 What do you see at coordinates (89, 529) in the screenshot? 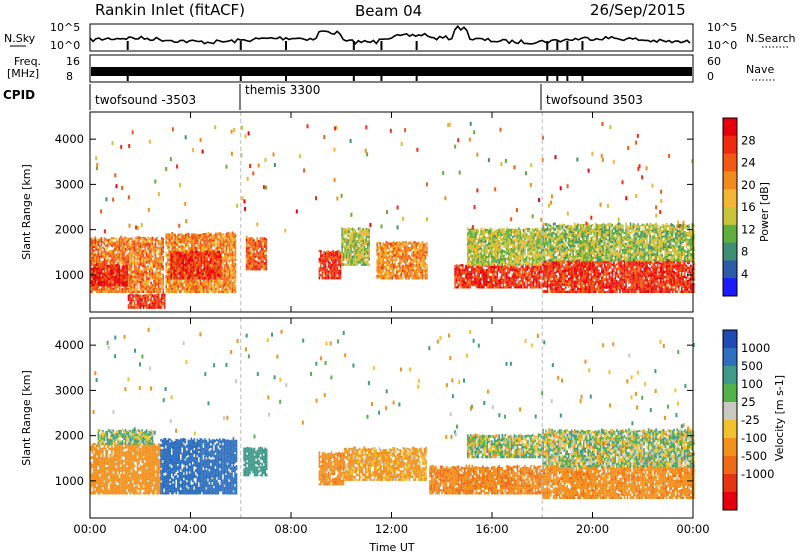
I see `xtick-label-0: 00:00` at bounding box center [89, 529].